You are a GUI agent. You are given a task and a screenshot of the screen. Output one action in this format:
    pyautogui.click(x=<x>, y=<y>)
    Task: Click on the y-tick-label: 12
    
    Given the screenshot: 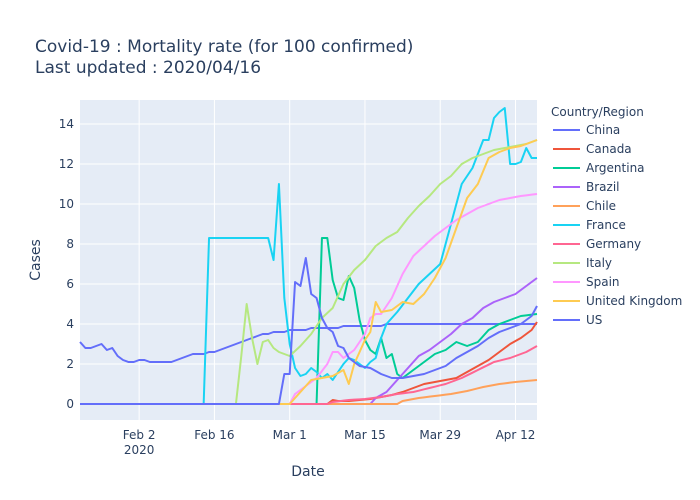 What is the action you would take?
    pyautogui.click(x=66, y=164)
    